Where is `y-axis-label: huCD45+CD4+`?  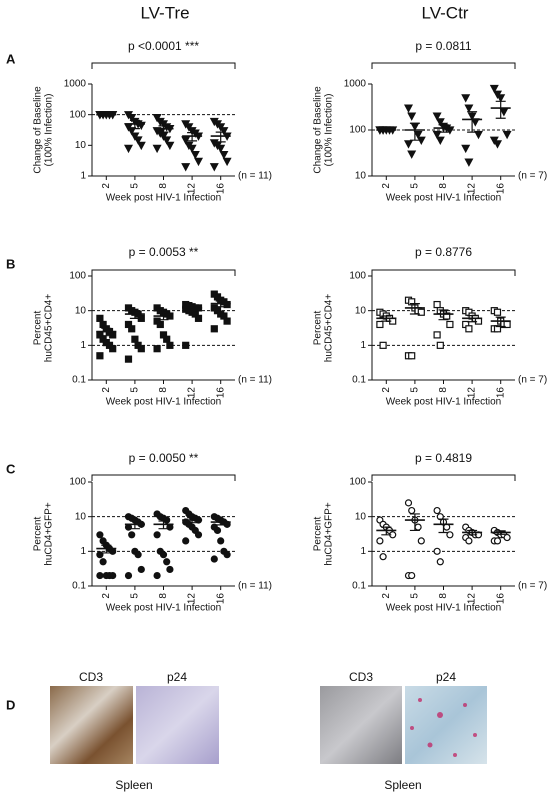
y-axis-label: huCD45+CD4+ is located at coordinates (49, 328).